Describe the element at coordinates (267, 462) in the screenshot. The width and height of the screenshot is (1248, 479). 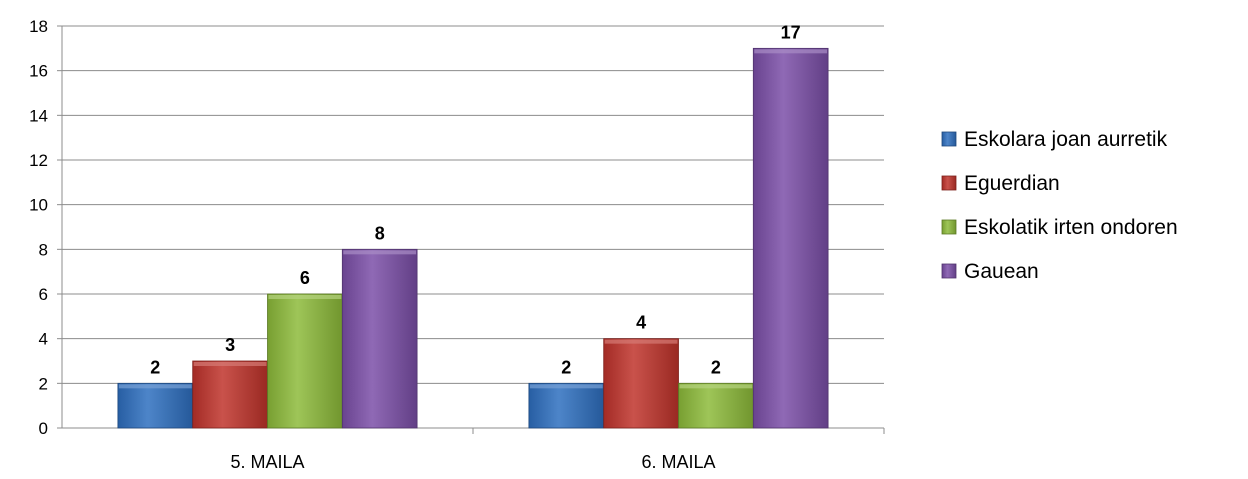
I see `x-category-label: 5. MAILA` at that location.